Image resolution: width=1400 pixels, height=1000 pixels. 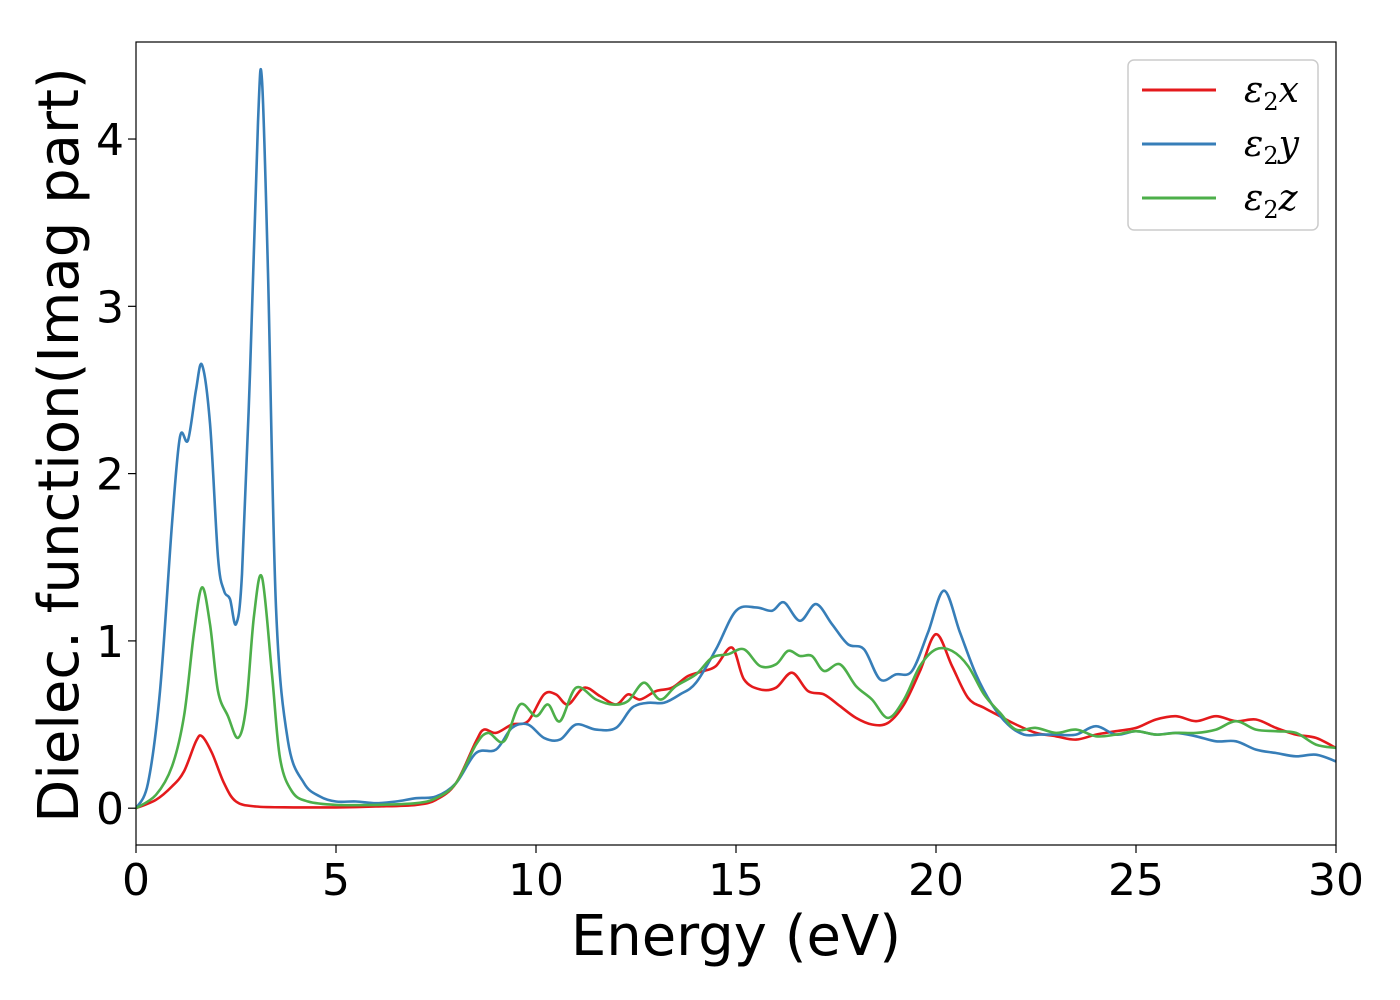 I want to click on x-tick-label: 5, so click(x=336, y=880).